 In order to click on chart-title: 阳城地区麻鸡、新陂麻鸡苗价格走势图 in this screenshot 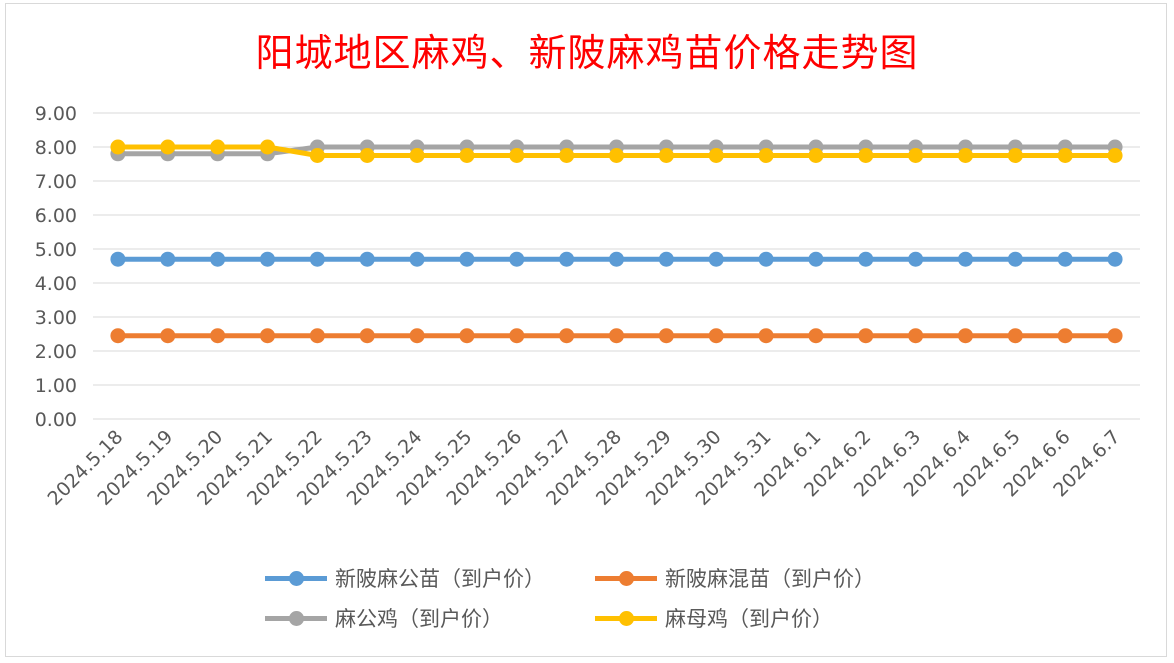, I will do `click(587, 53)`.